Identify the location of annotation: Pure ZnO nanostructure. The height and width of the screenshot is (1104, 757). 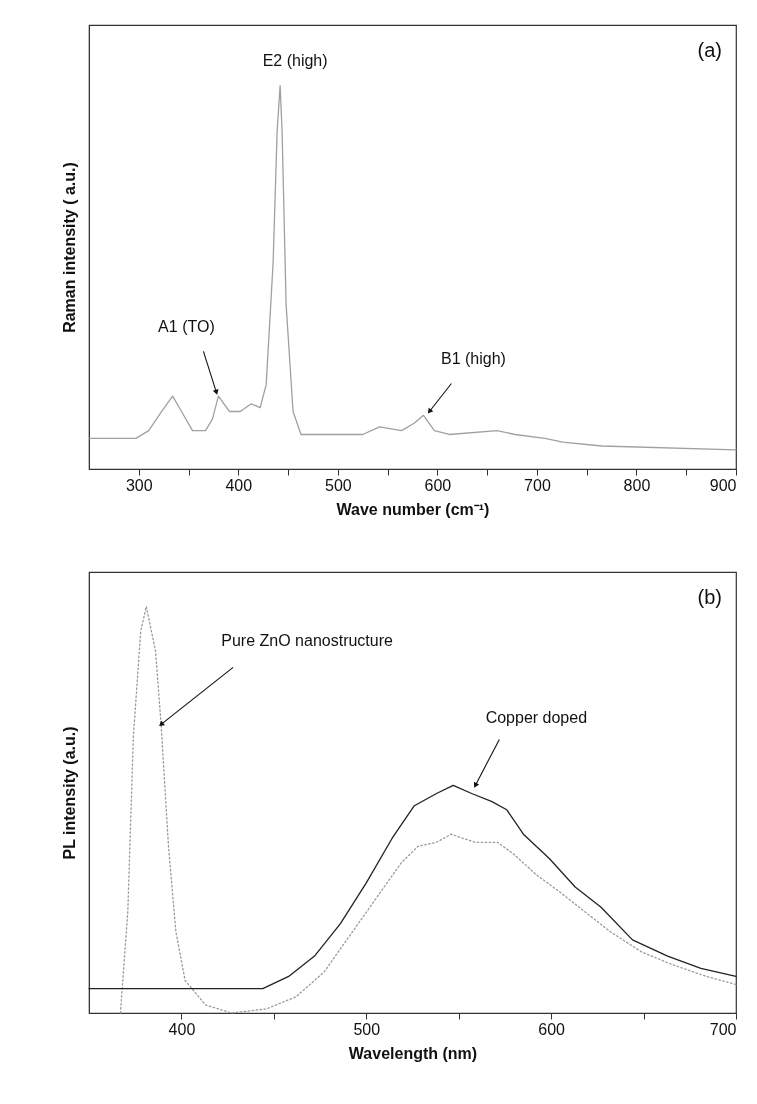
(307, 641).